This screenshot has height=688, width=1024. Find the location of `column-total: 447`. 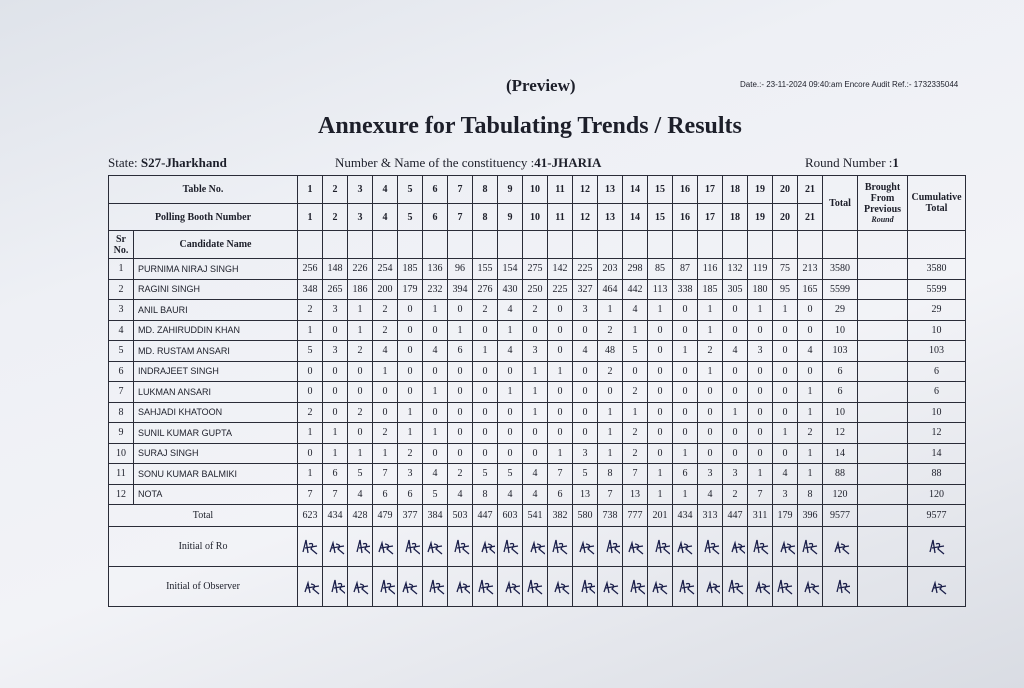

column-total: 447 is located at coordinates (485, 515).